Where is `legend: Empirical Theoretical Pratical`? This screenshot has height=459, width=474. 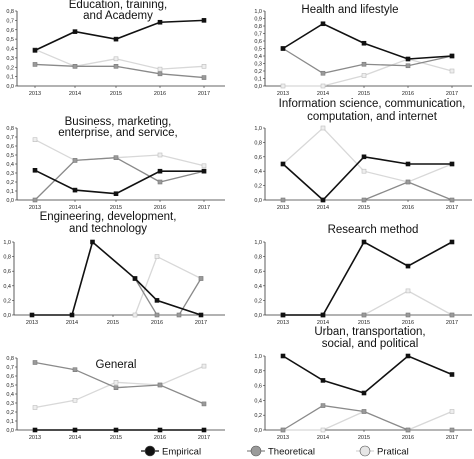
legend: Empirical Theoretical Pratical is located at coordinates (275, 451).